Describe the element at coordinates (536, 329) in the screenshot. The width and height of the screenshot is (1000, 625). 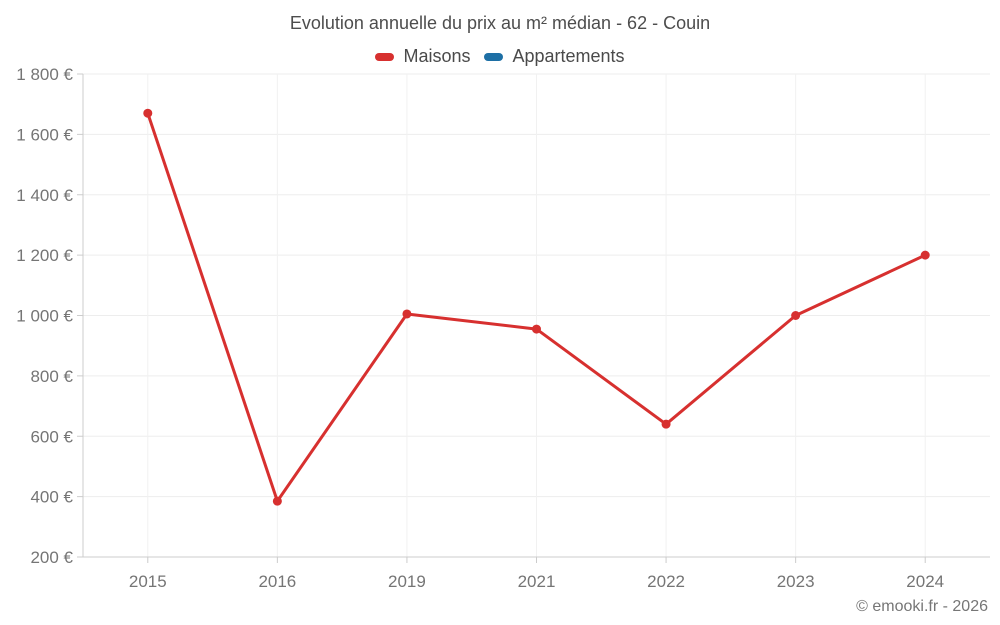
I see `data-point-maisons-2021` at that location.